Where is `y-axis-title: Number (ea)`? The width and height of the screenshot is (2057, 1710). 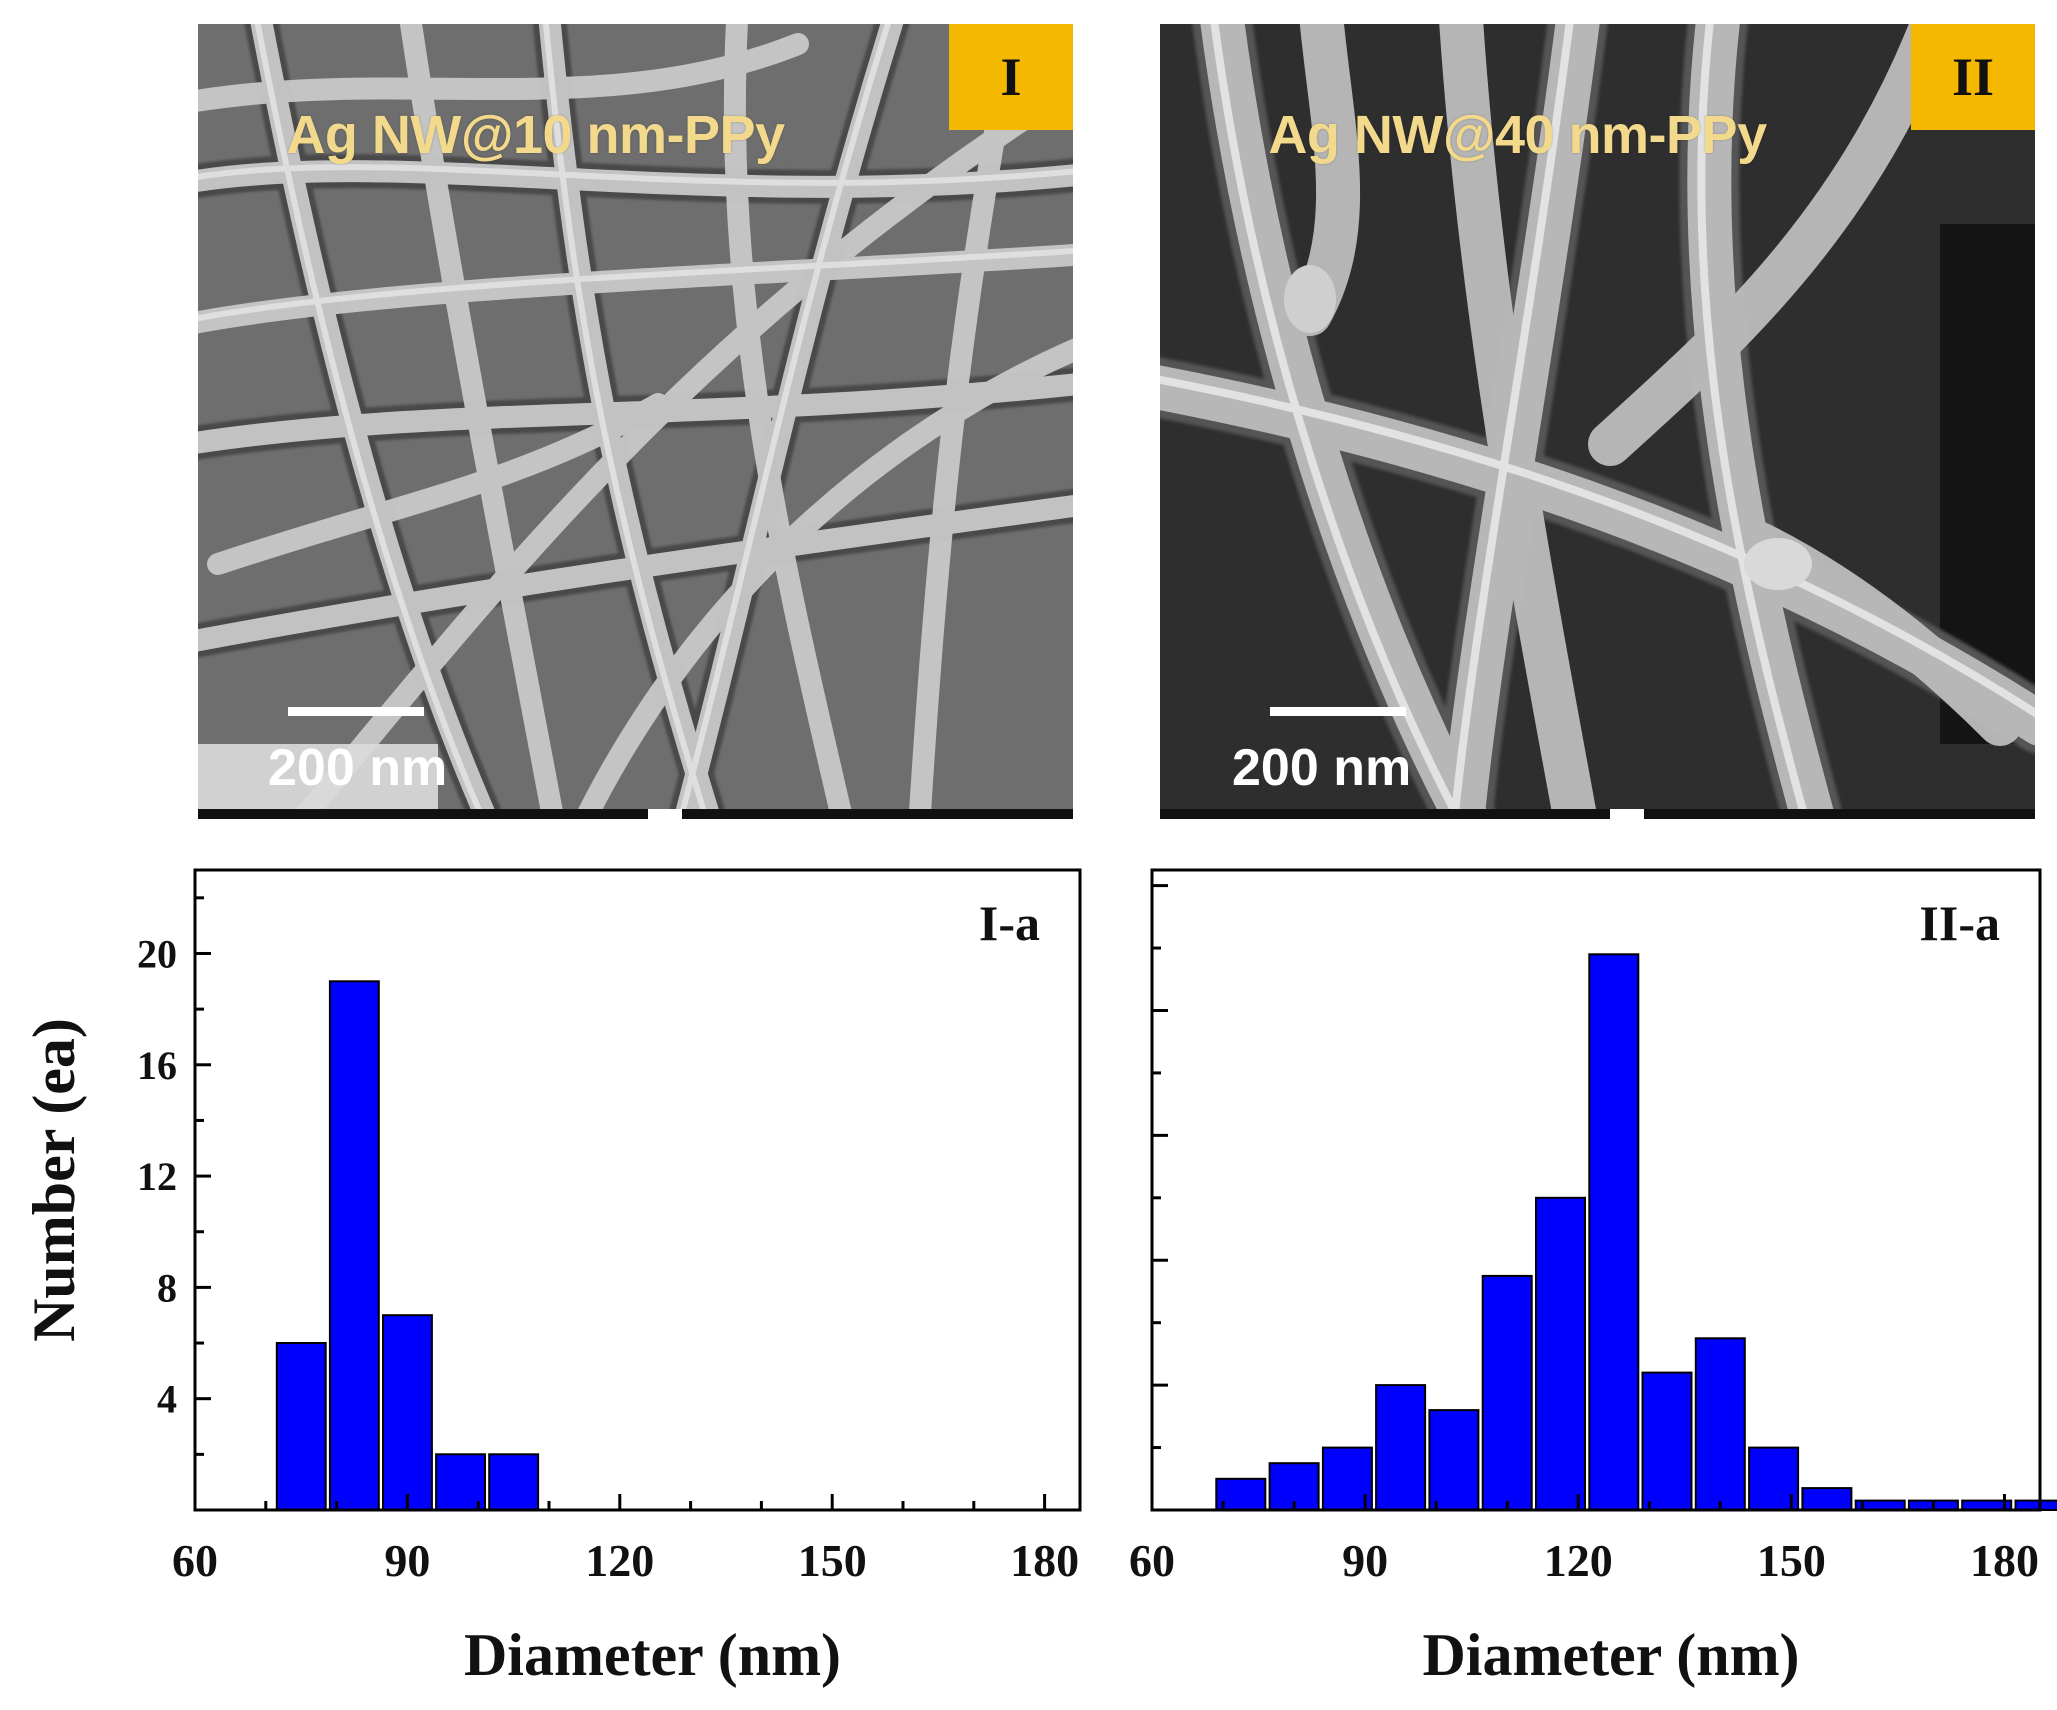 y-axis-title: Number (ea) is located at coordinates (54, 1180).